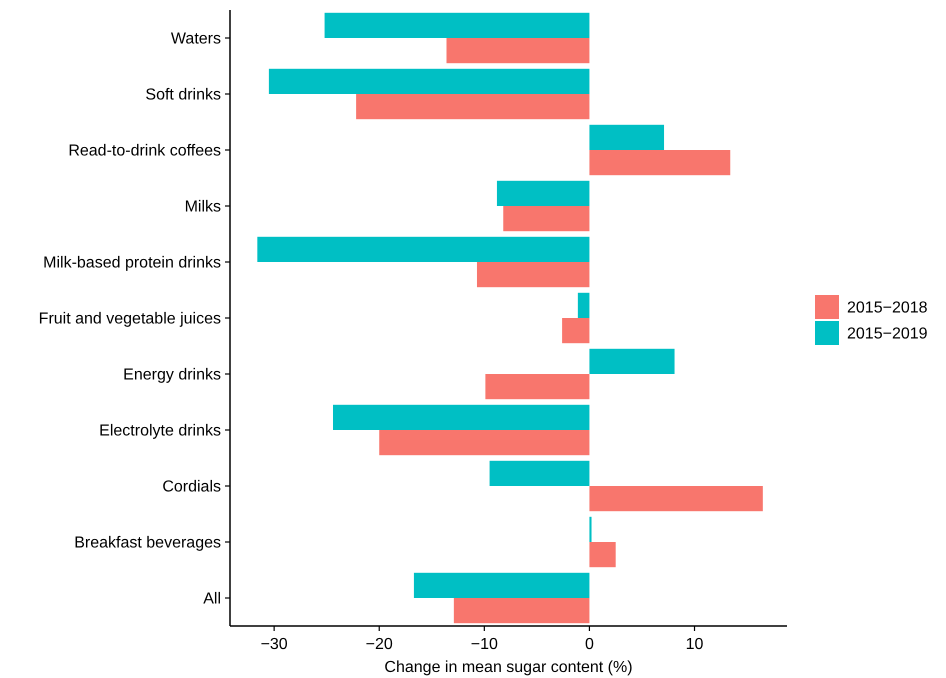 The width and height of the screenshot is (946, 678). What do you see at coordinates (887, 308) in the screenshot?
I see `legend-label: 2015−2018` at bounding box center [887, 308].